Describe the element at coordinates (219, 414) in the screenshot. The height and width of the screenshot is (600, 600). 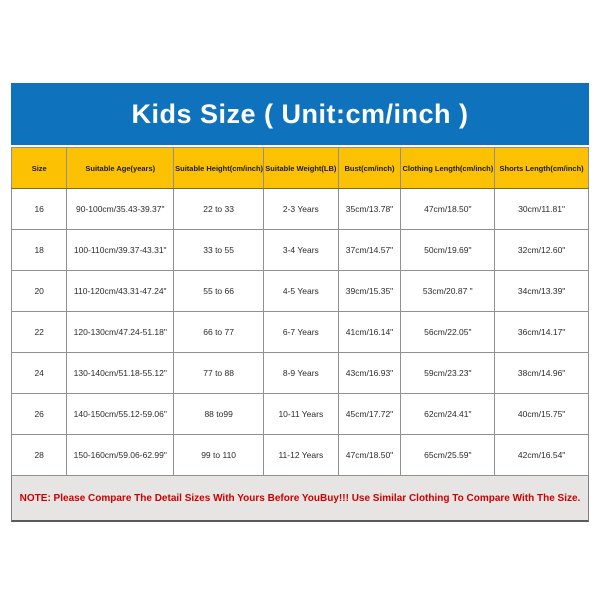
I see `table-cell: 88 to99` at that location.